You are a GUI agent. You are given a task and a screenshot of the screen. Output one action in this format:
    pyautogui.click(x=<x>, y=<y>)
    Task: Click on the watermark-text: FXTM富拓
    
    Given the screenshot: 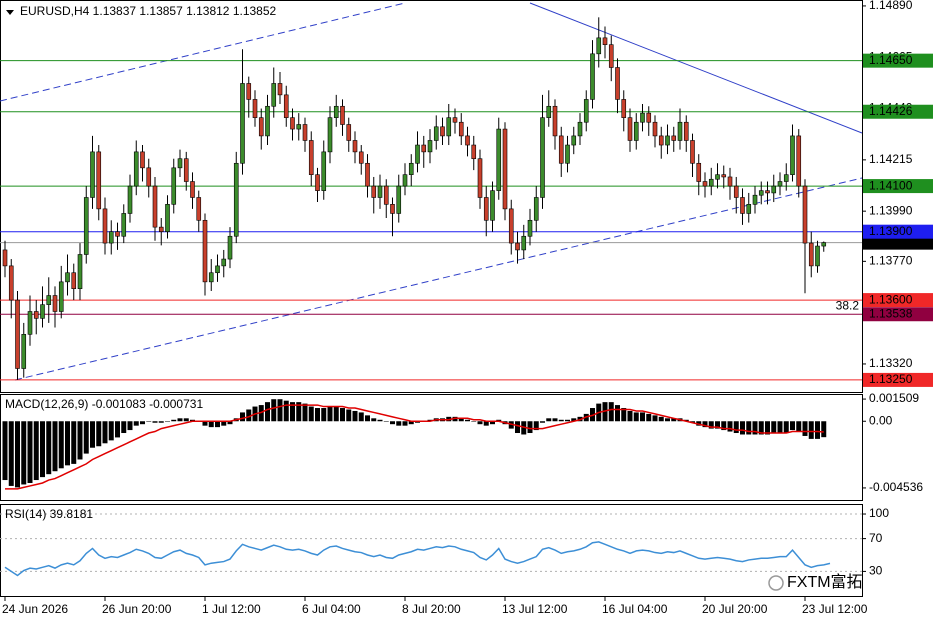 What is the action you would take?
    pyautogui.click(x=825, y=582)
    